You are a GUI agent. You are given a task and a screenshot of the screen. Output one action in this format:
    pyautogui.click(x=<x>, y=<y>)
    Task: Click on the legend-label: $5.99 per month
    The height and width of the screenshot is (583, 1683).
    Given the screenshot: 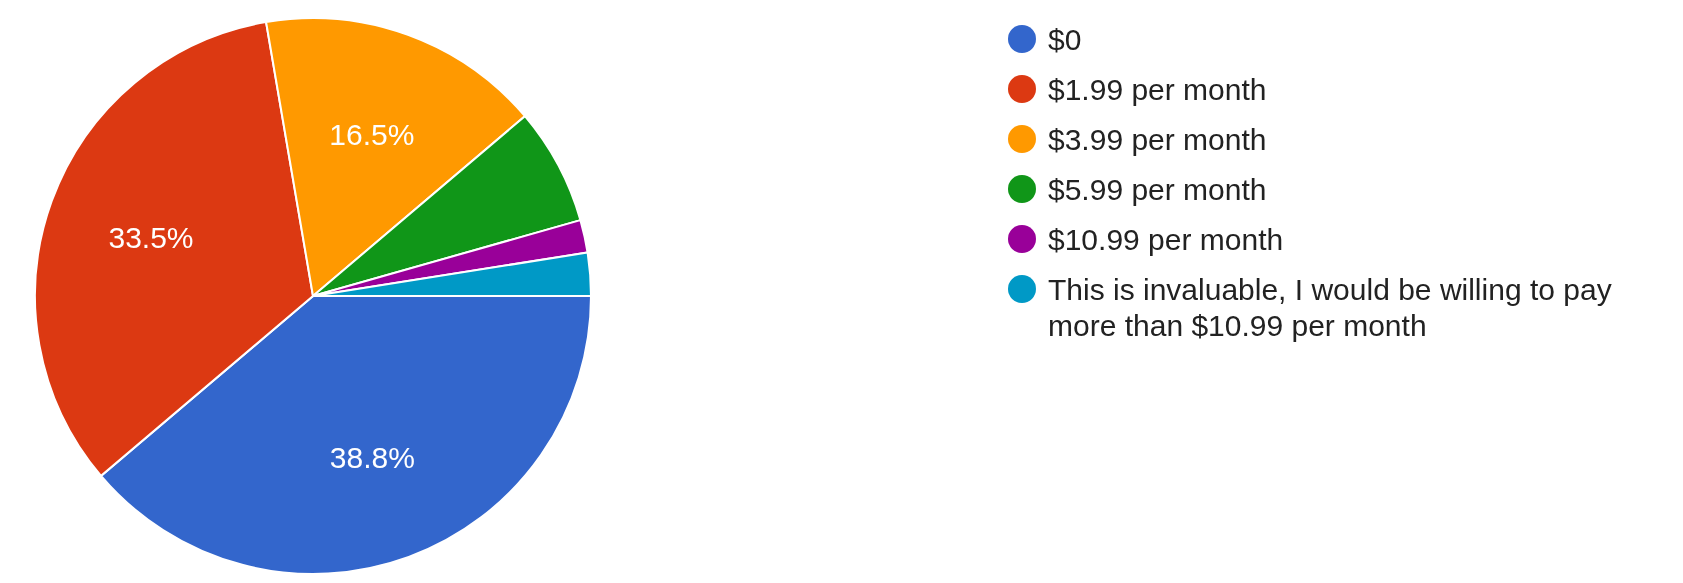 What is the action you would take?
    pyautogui.click(x=1157, y=190)
    